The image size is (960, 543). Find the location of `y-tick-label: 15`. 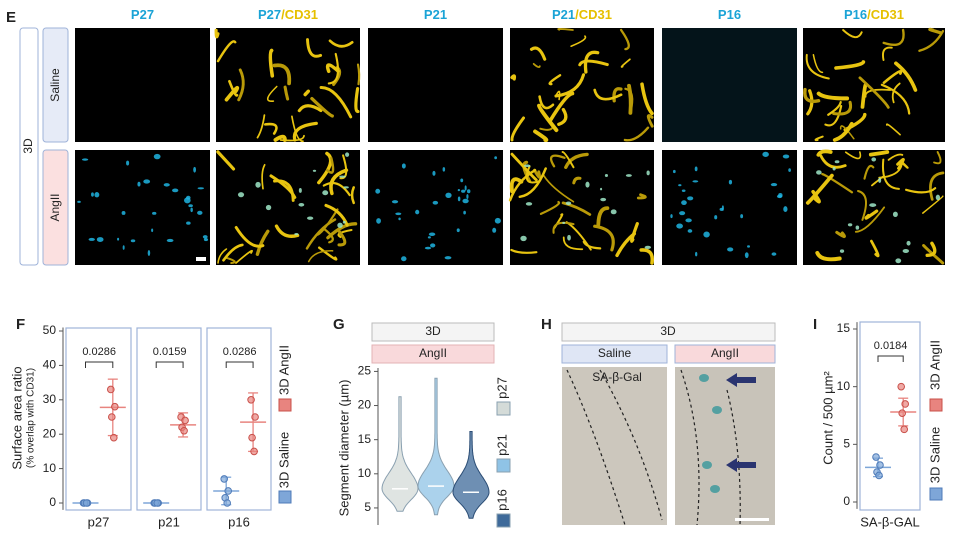

y-tick-label: 15 is located at coordinates (844, 328).